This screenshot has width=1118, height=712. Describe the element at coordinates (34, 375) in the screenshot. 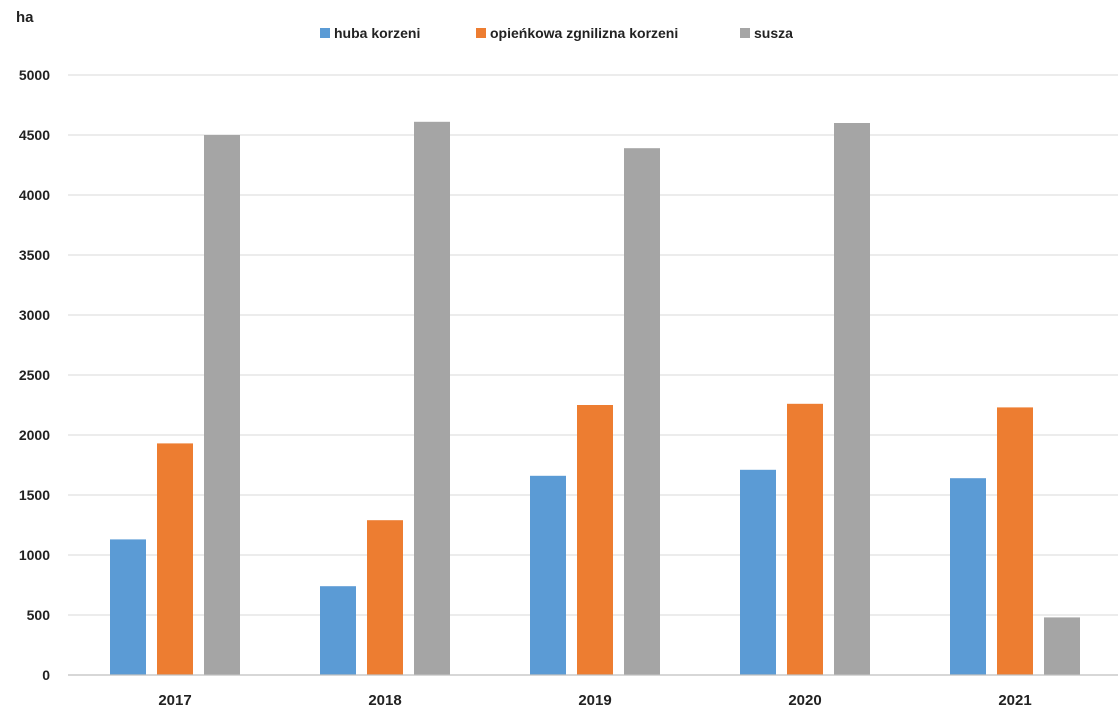

I see `y-tick-label: 2500` at that location.